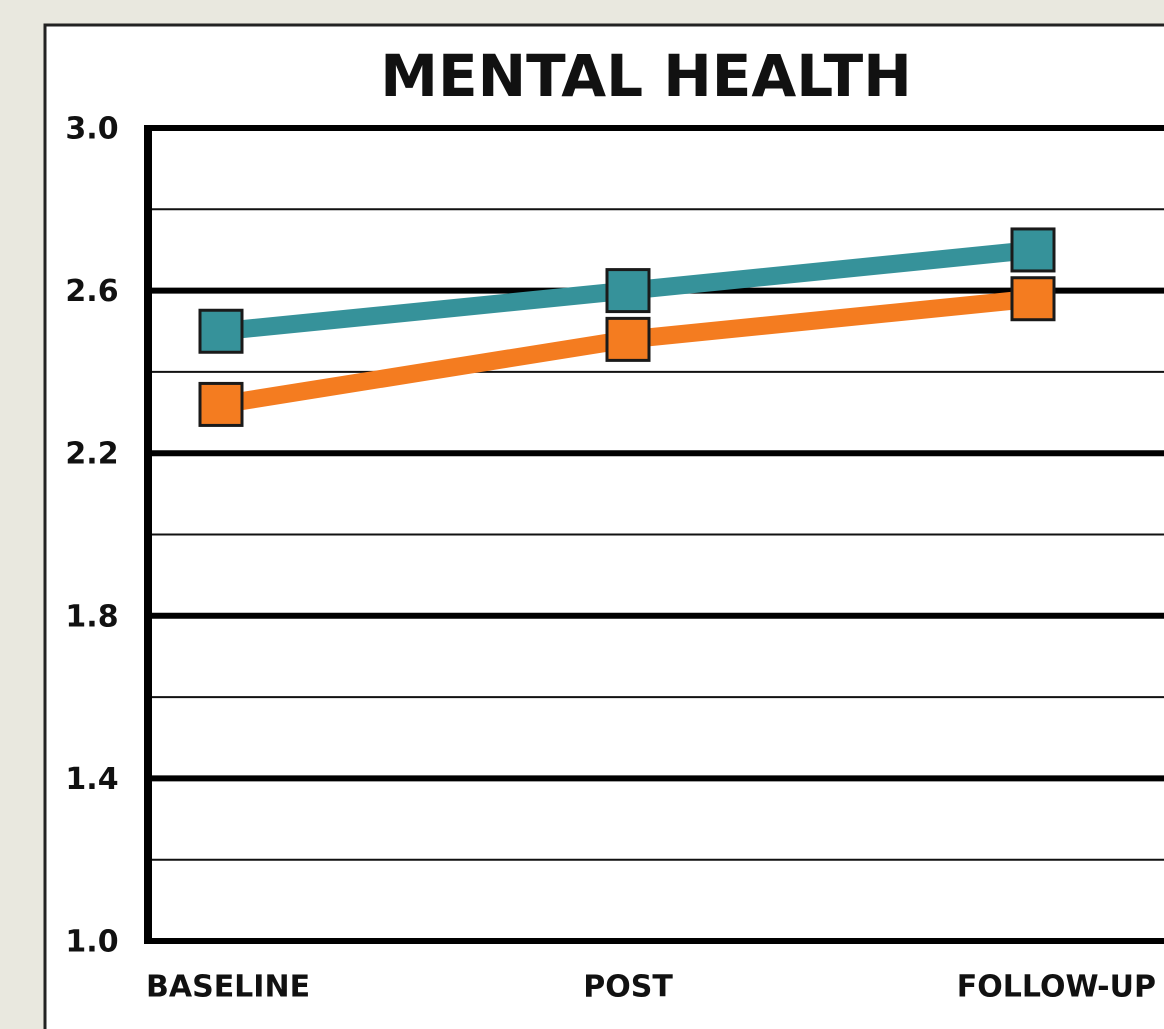 The width and height of the screenshot is (1164, 1029). I want to click on chart-title: MENTAL HEALTH, so click(646, 76).